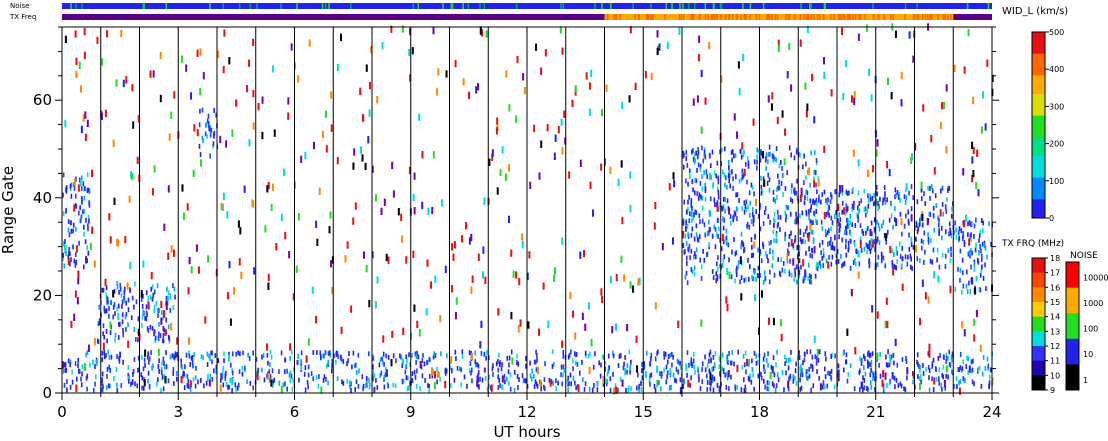 The height and width of the screenshot is (441, 1108). What do you see at coordinates (1085, 380) in the screenshot?
I see `noise-colorbar-label: 1` at bounding box center [1085, 380].